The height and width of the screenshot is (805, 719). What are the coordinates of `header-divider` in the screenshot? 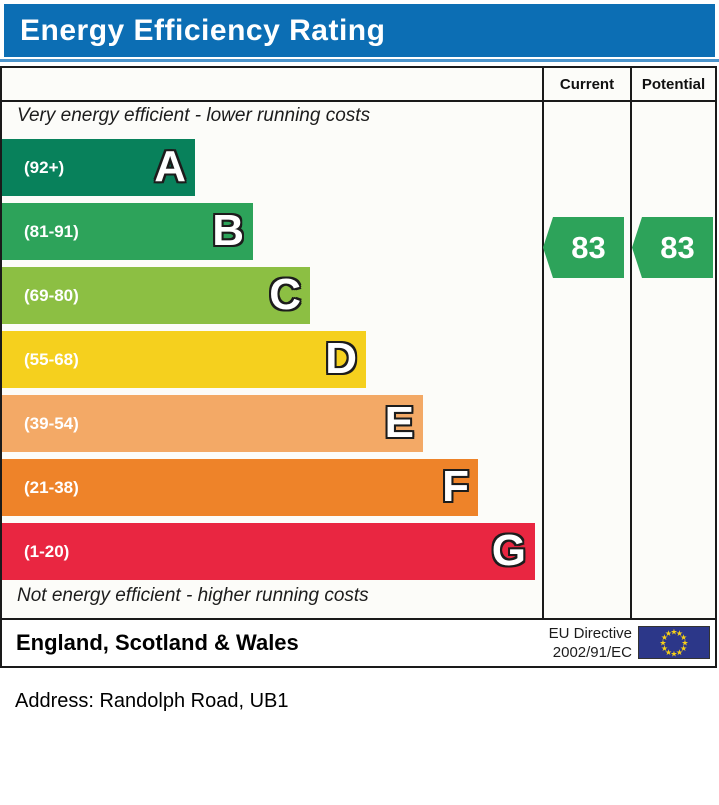 It's located at (358, 101).